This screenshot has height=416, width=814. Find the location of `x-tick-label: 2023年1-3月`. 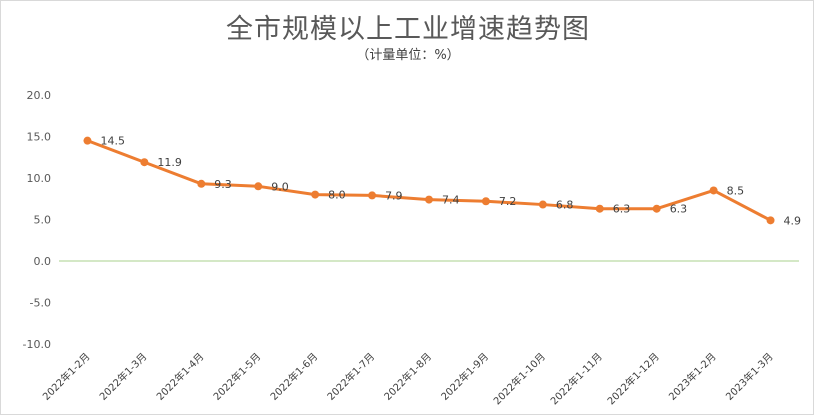

x-tick-label: 2023年1-3月 is located at coordinates (749, 376).